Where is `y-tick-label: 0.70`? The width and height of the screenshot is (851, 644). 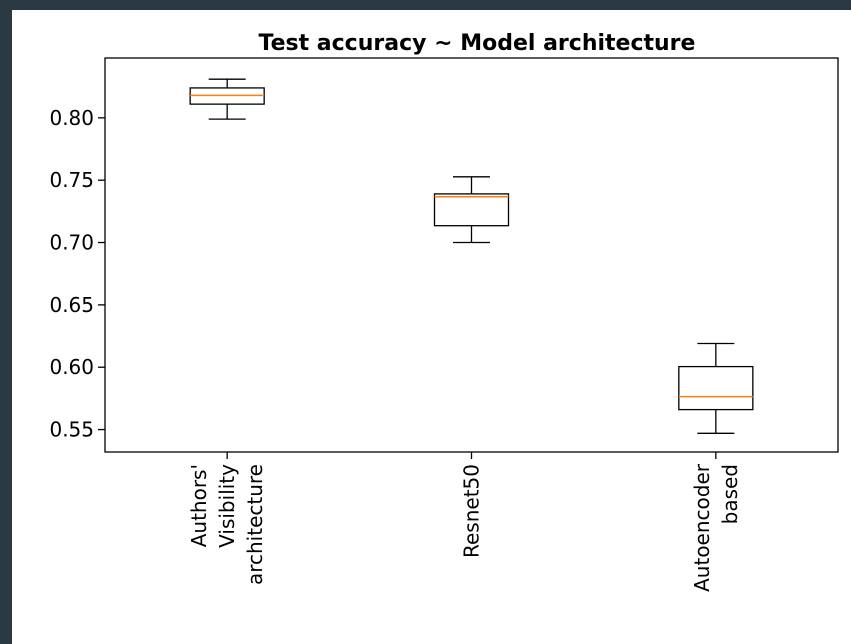 y-tick-label: 0.70 is located at coordinates (71, 243).